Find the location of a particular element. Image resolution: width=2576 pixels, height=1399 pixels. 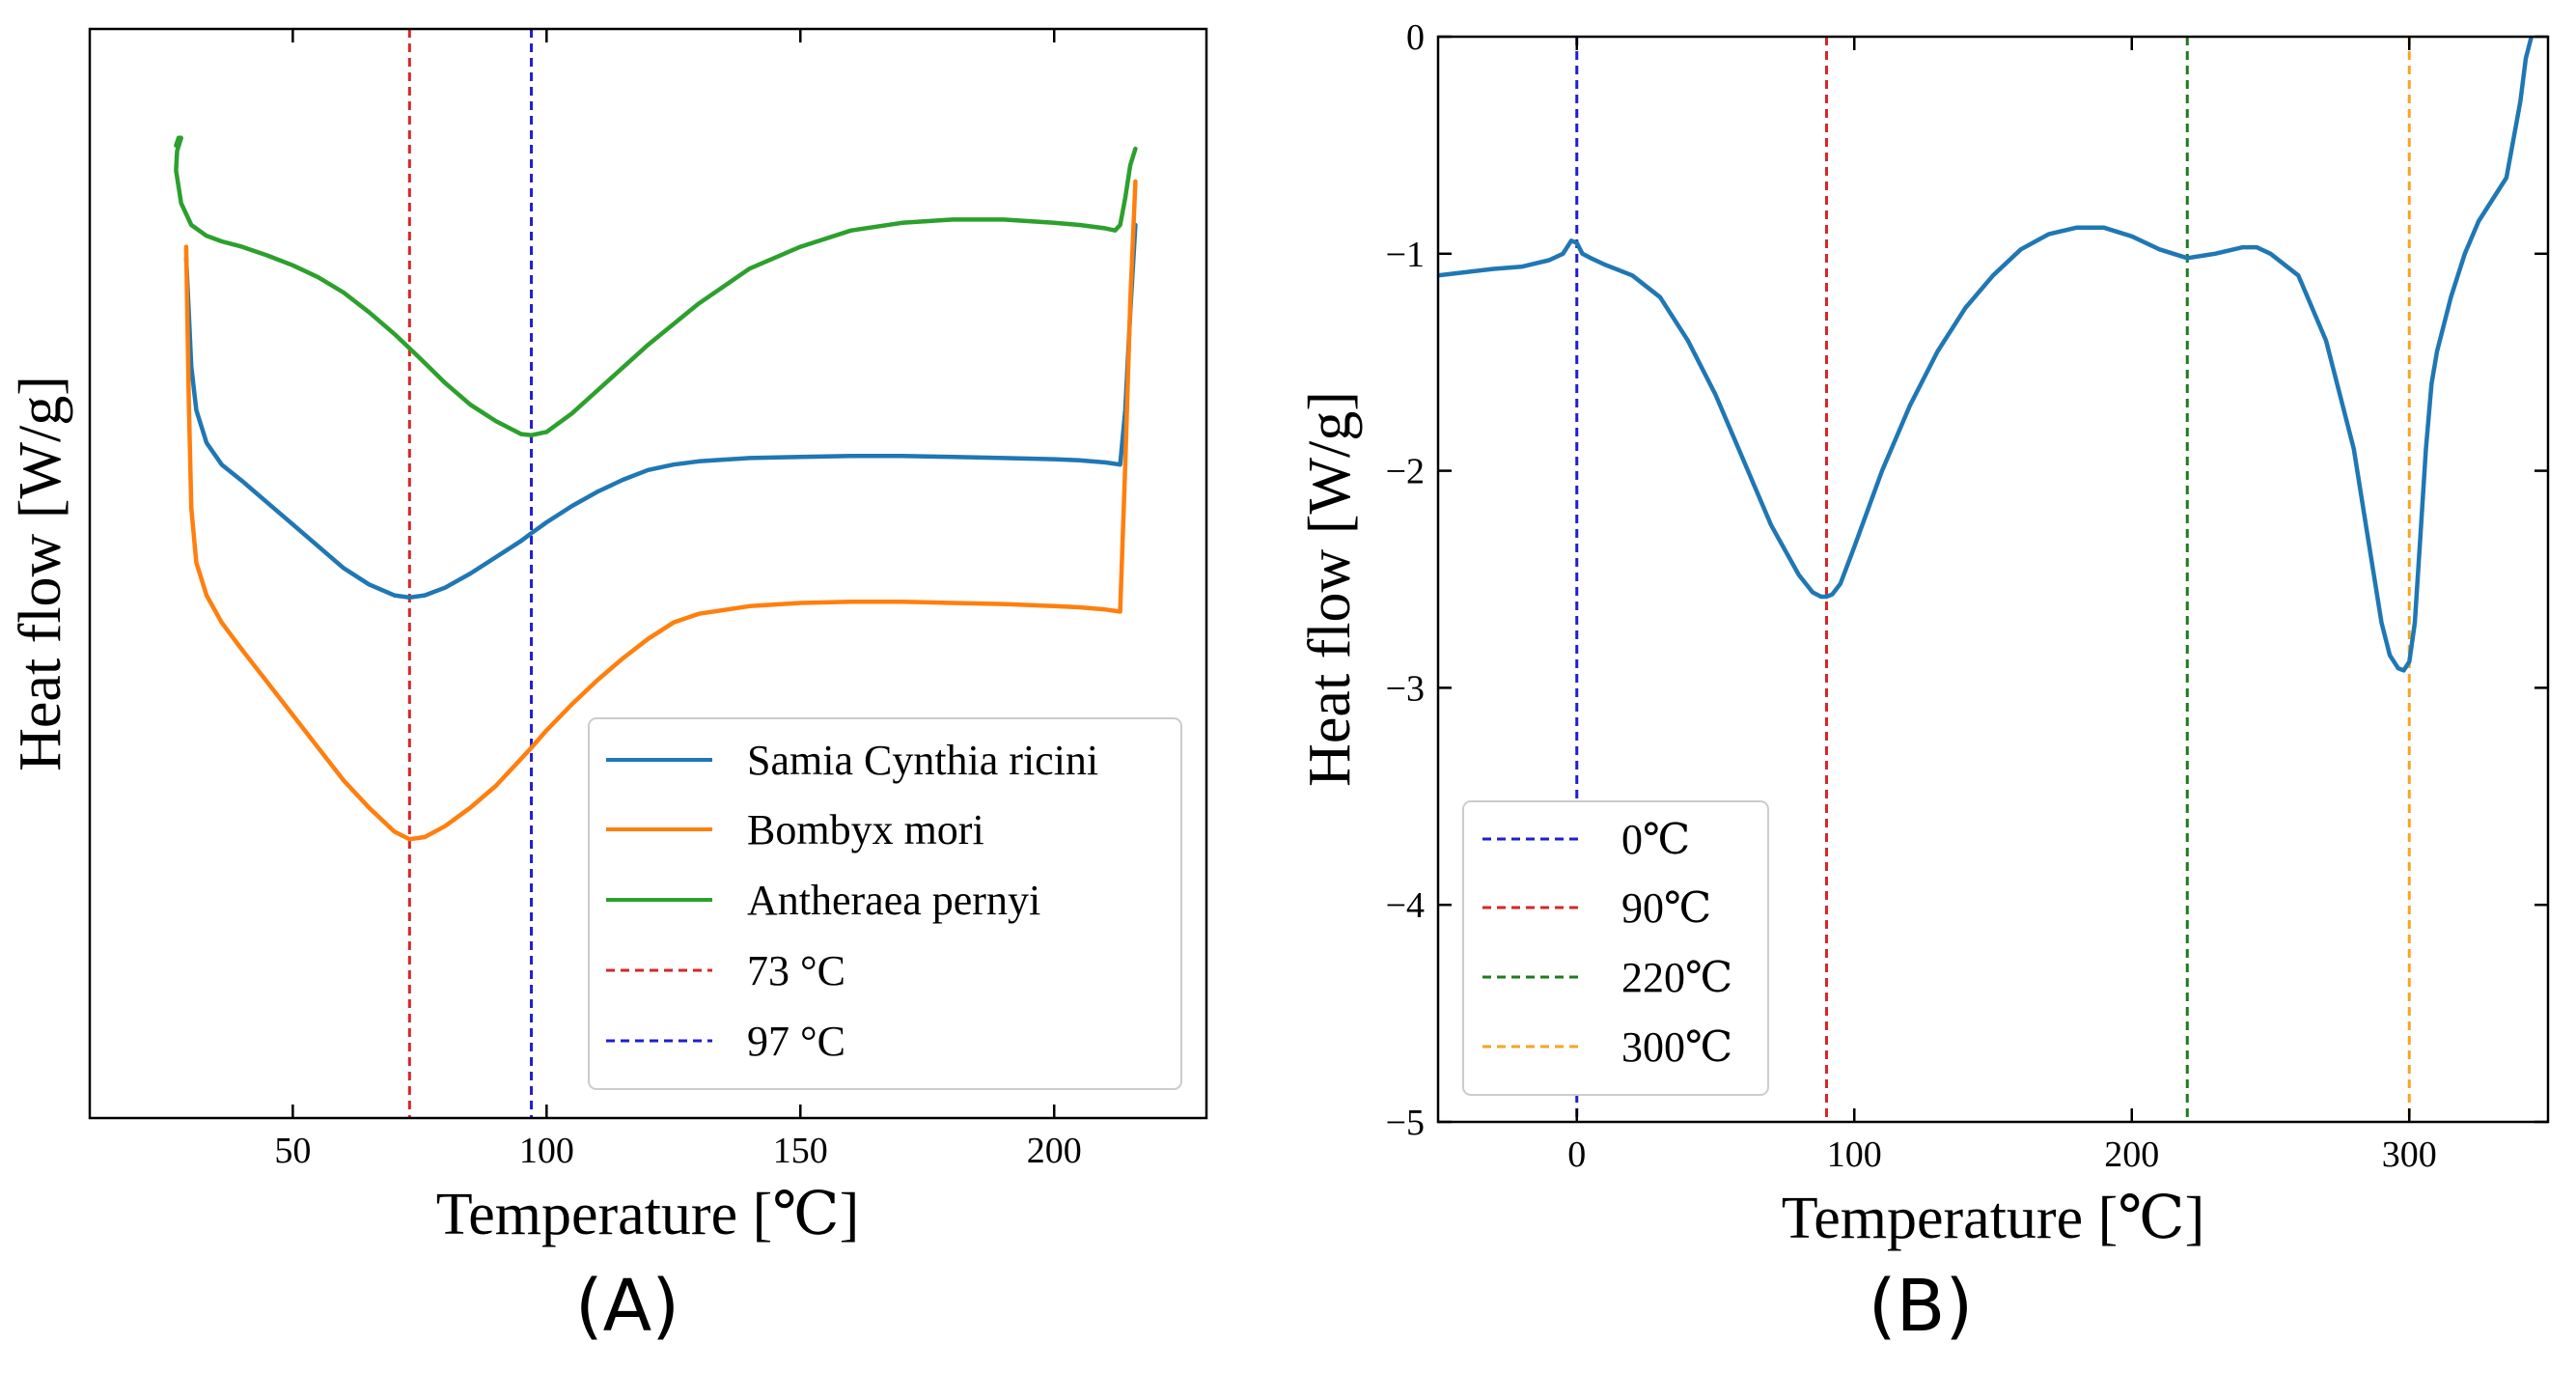

panel-a-legend-box is located at coordinates (885, 903).